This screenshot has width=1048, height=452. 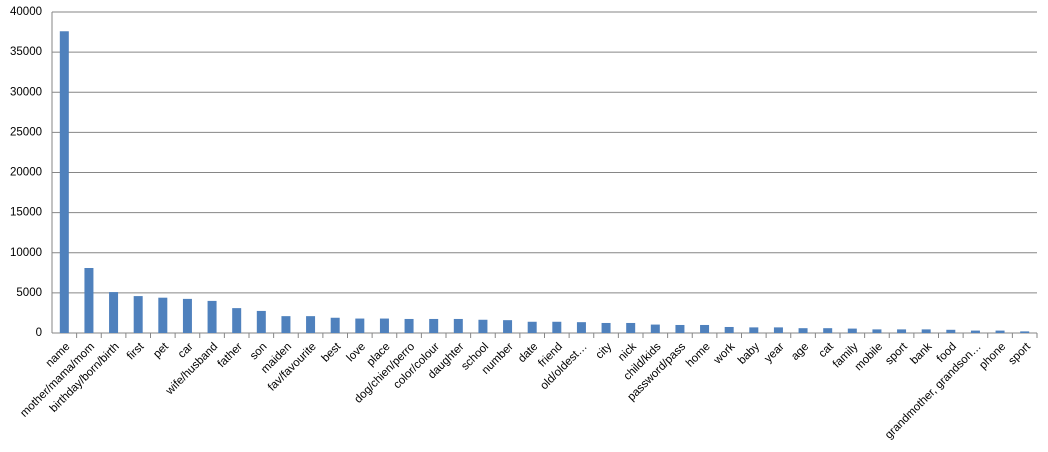 I want to click on y-tick-label: 10000, so click(x=26, y=253).